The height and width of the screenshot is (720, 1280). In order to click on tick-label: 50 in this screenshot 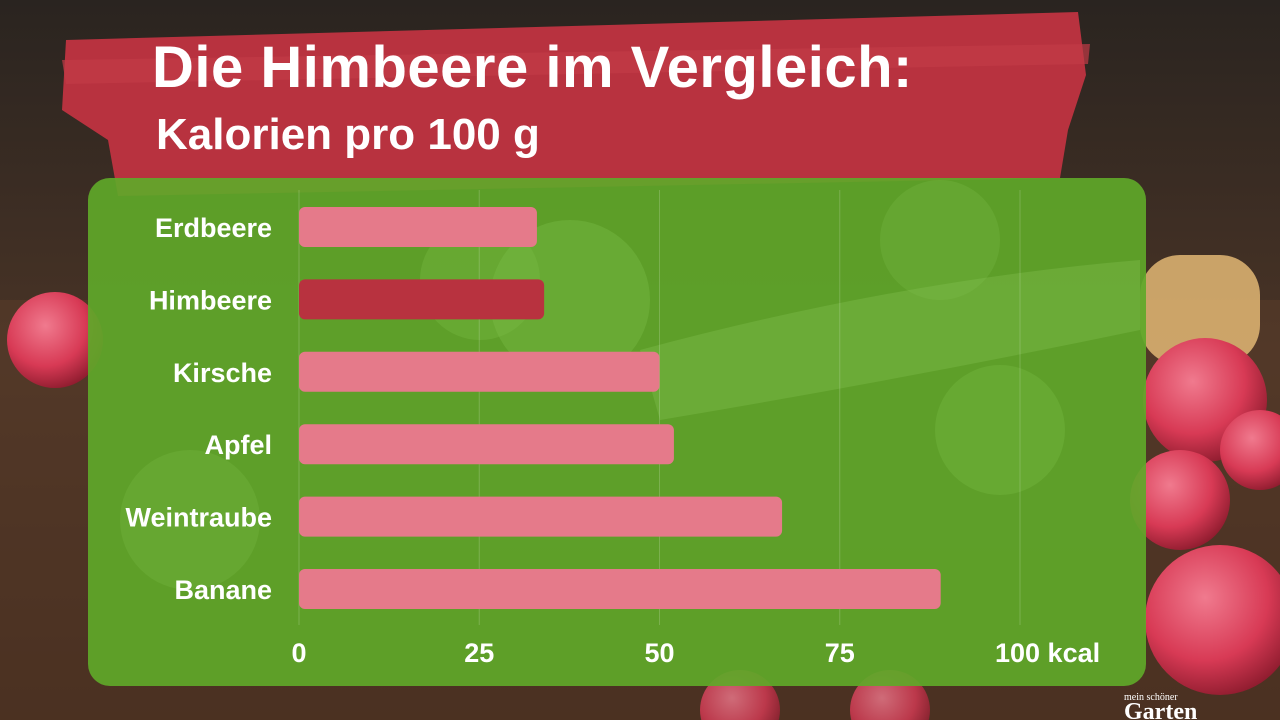, I will do `click(659, 653)`.